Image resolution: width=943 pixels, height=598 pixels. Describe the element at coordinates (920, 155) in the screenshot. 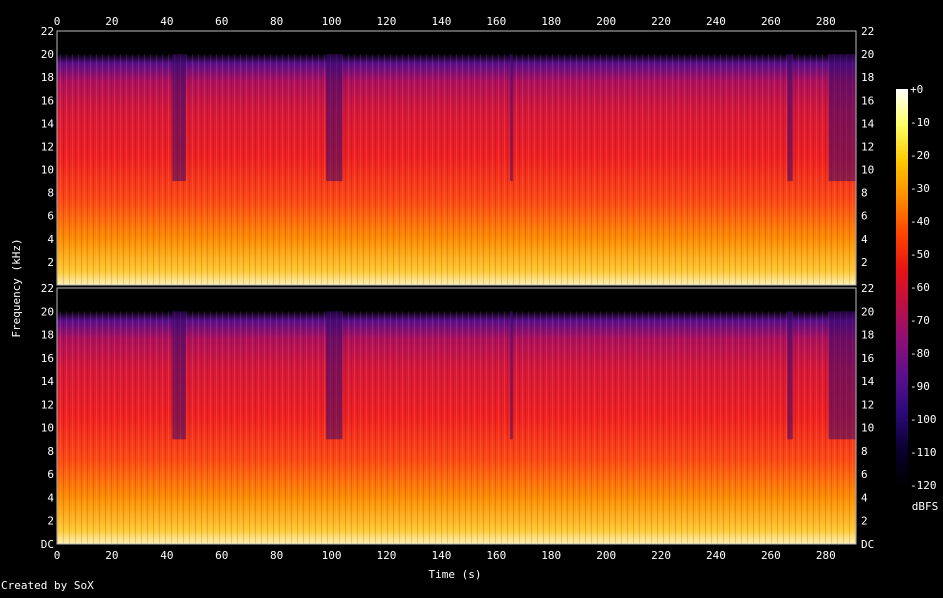

I see `colorbar-tick-label: -20` at that location.